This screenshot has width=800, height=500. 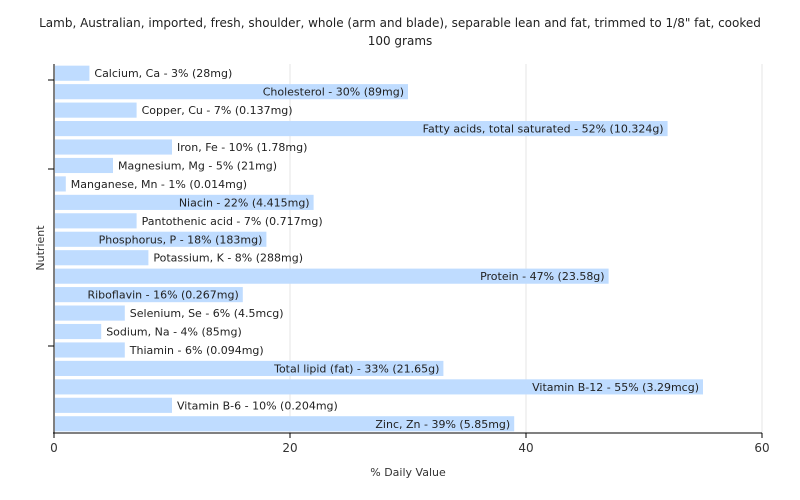 What do you see at coordinates (400, 41) in the screenshot?
I see `chart-title-line-2: 100 grams` at bounding box center [400, 41].